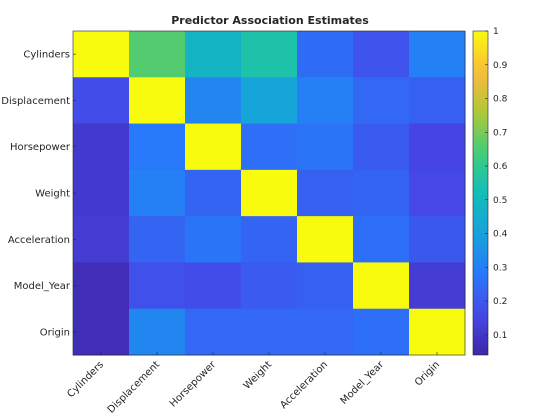  Describe the element at coordinates (35, 101) in the screenshot. I see `y-tick-label: Displacement` at that location.